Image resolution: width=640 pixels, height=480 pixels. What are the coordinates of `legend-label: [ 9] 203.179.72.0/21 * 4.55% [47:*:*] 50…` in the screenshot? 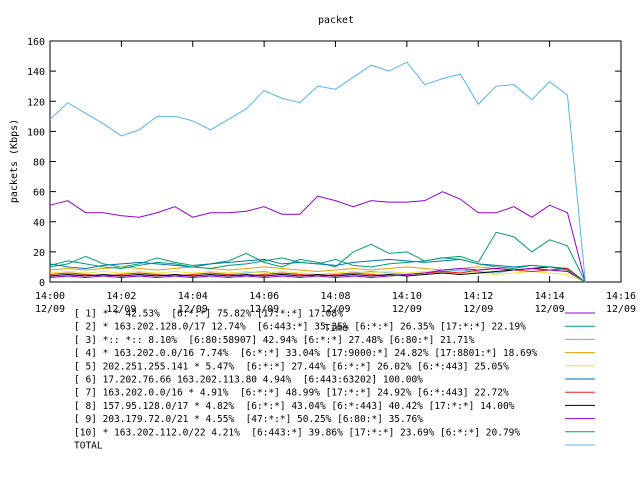 It's located at (248, 419).